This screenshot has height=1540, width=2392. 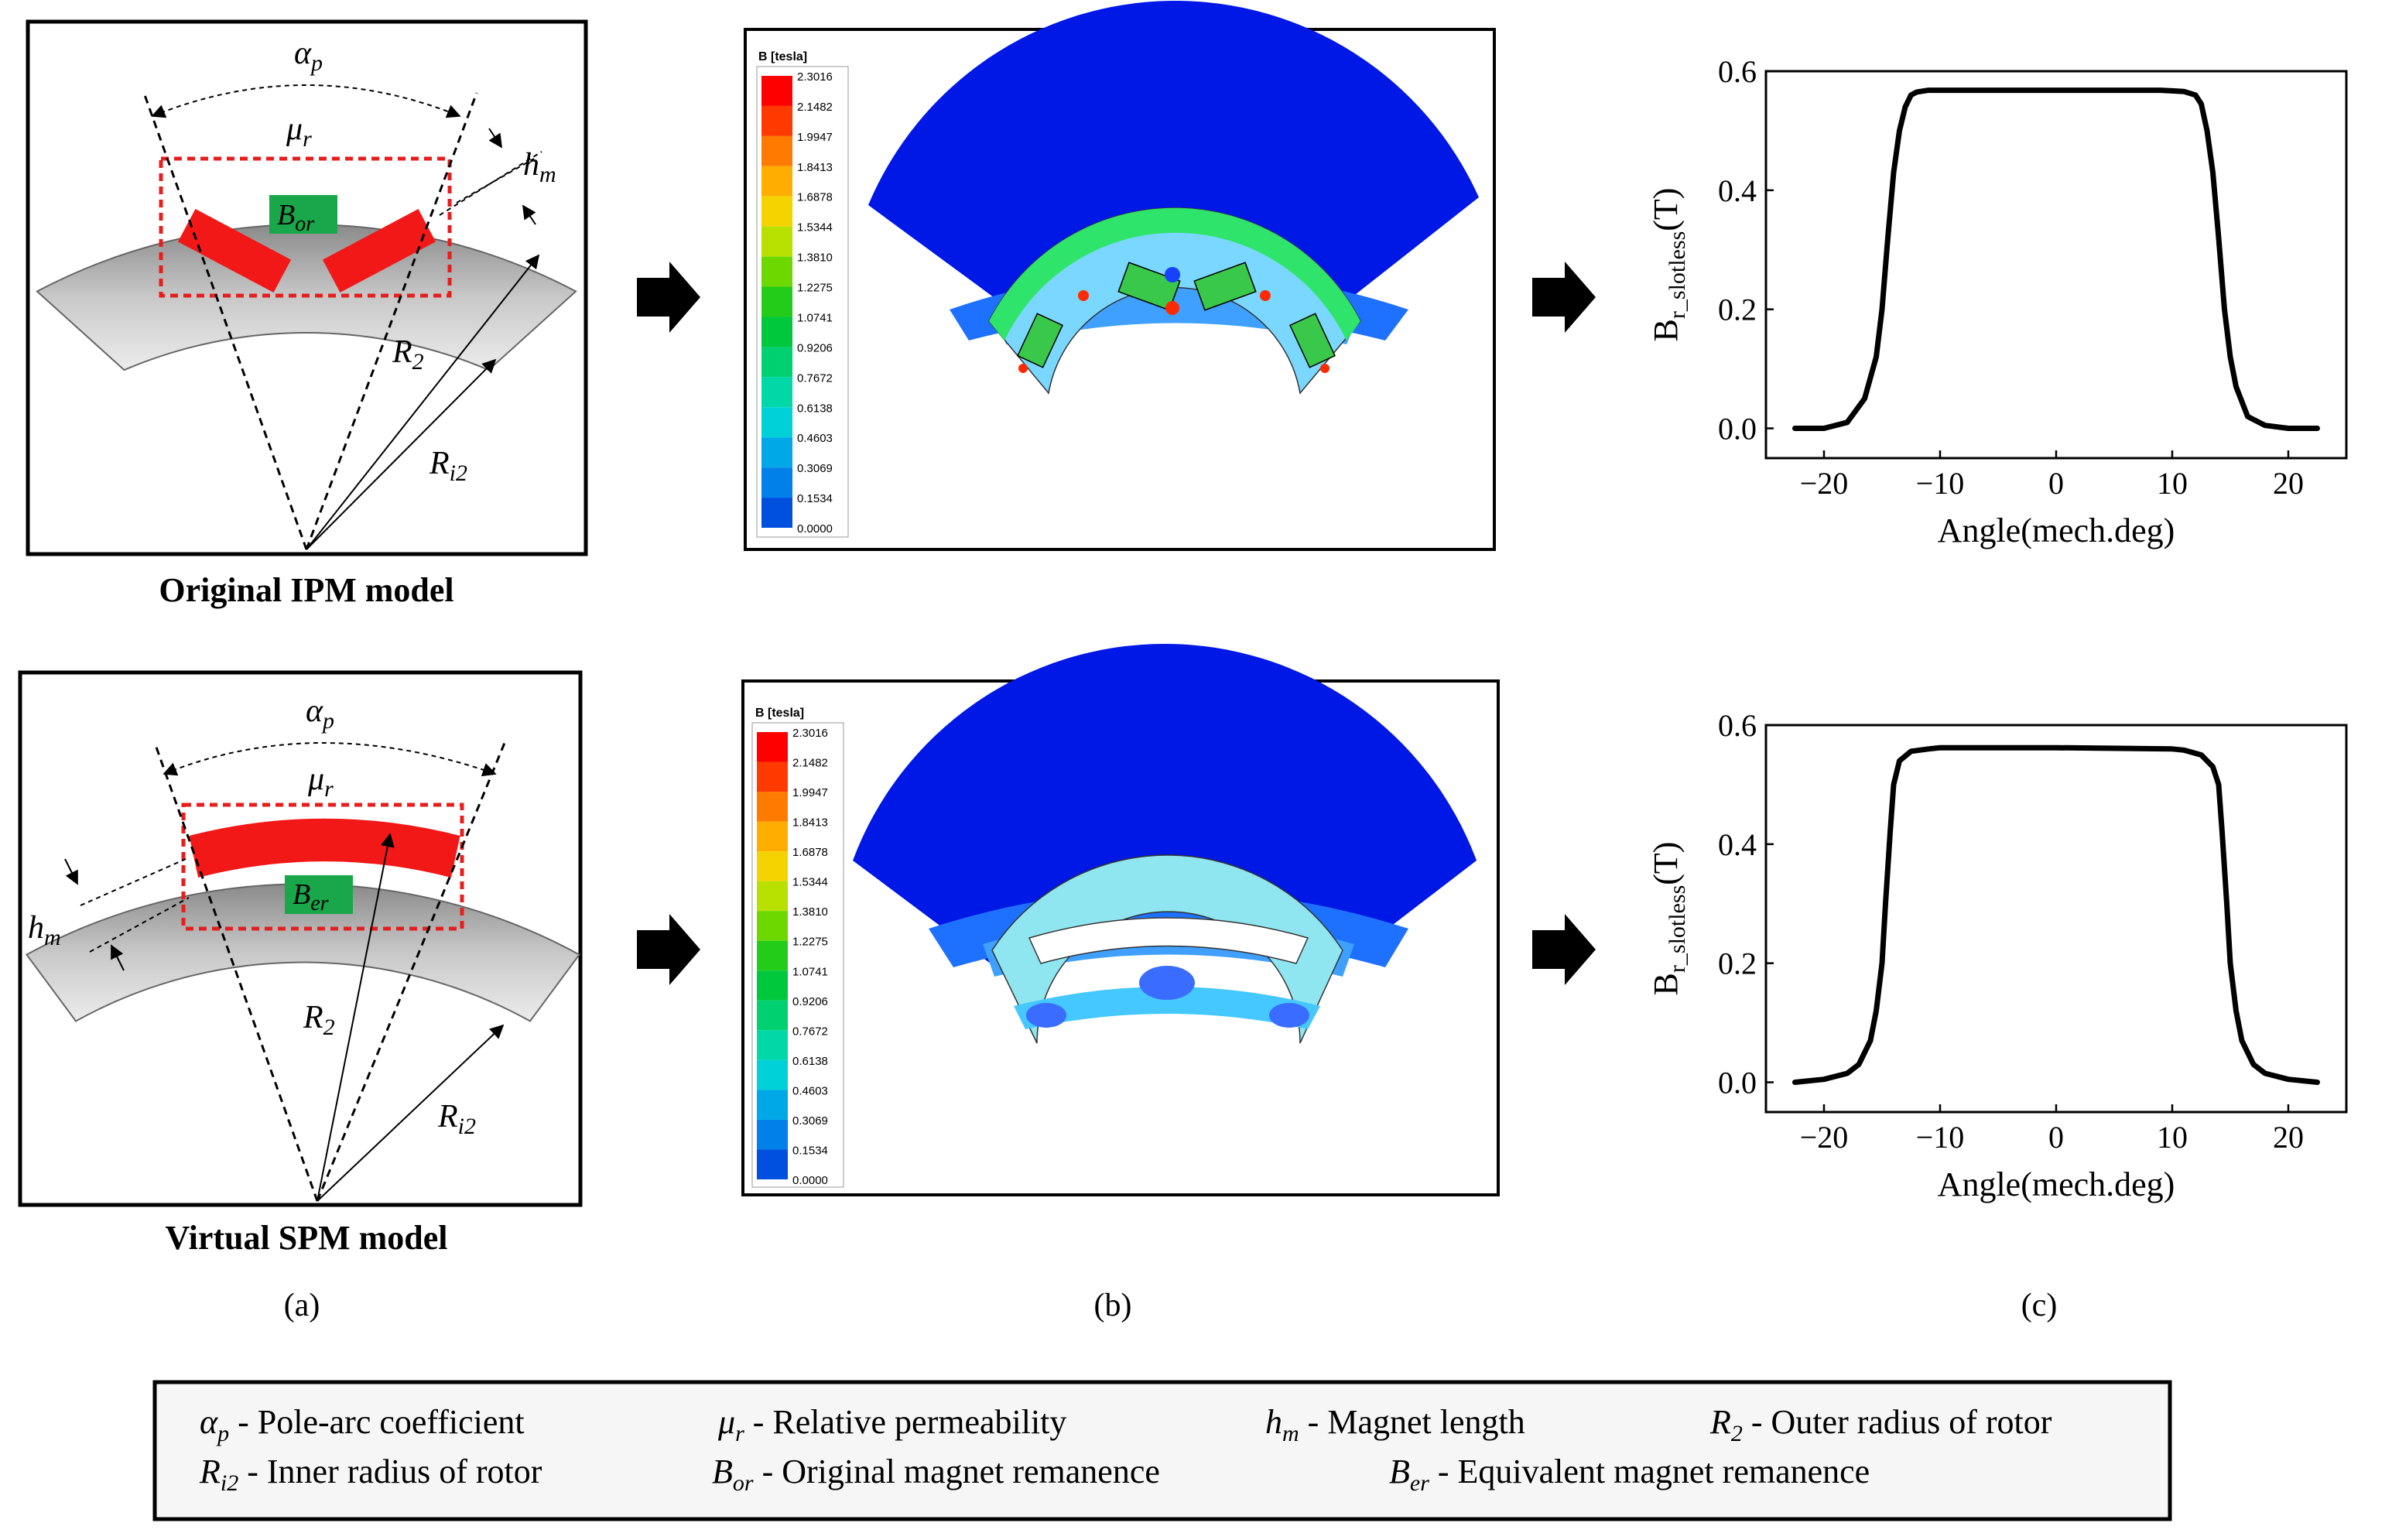 I want to click on spm-model-diagram: Ber αp μr R2 Ri2 hm, so click(x=300, y=939).